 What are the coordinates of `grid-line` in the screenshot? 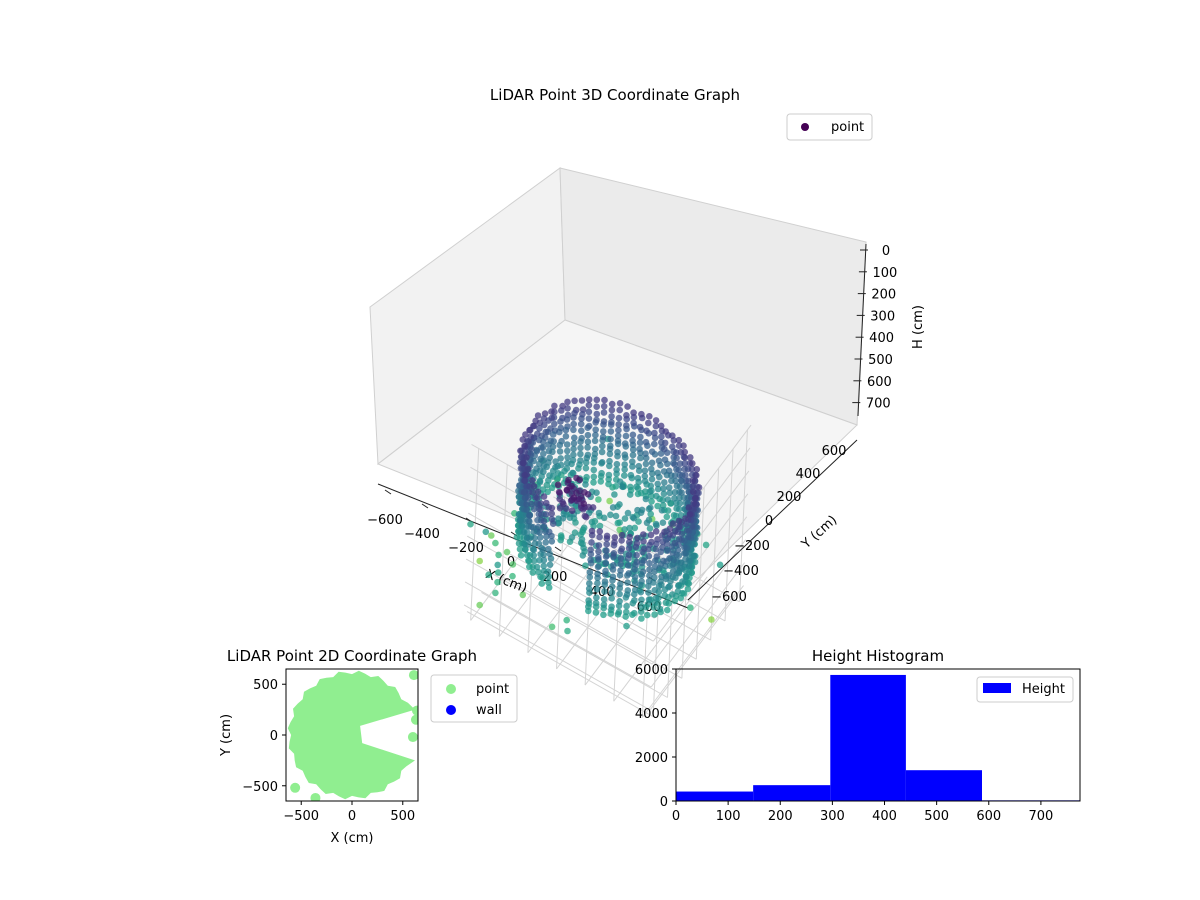 It's located at (700, 573).